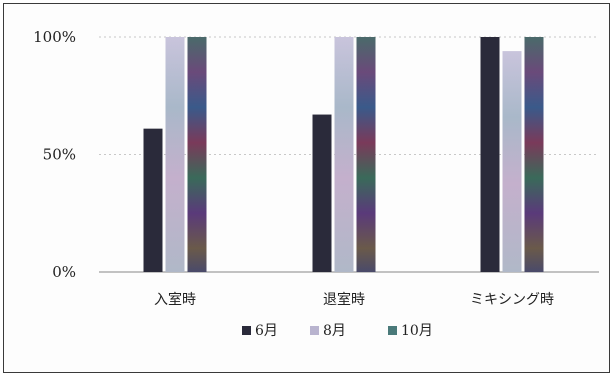  I want to click on y-tick-label: 50%, so click(59, 155).